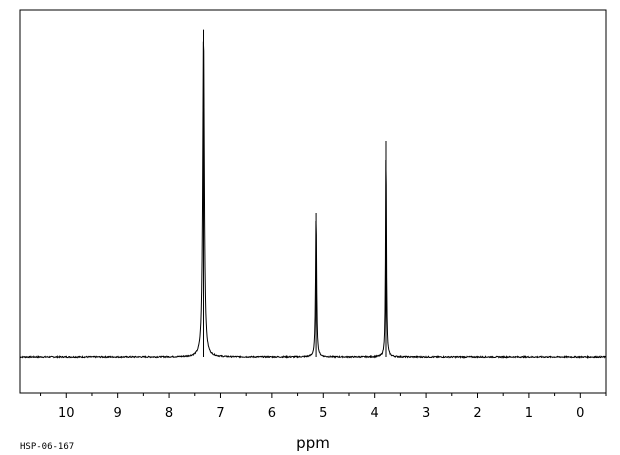 The height and width of the screenshot is (455, 620). Describe the element at coordinates (66, 413) in the screenshot. I see `x-tick-label: 10` at that location.